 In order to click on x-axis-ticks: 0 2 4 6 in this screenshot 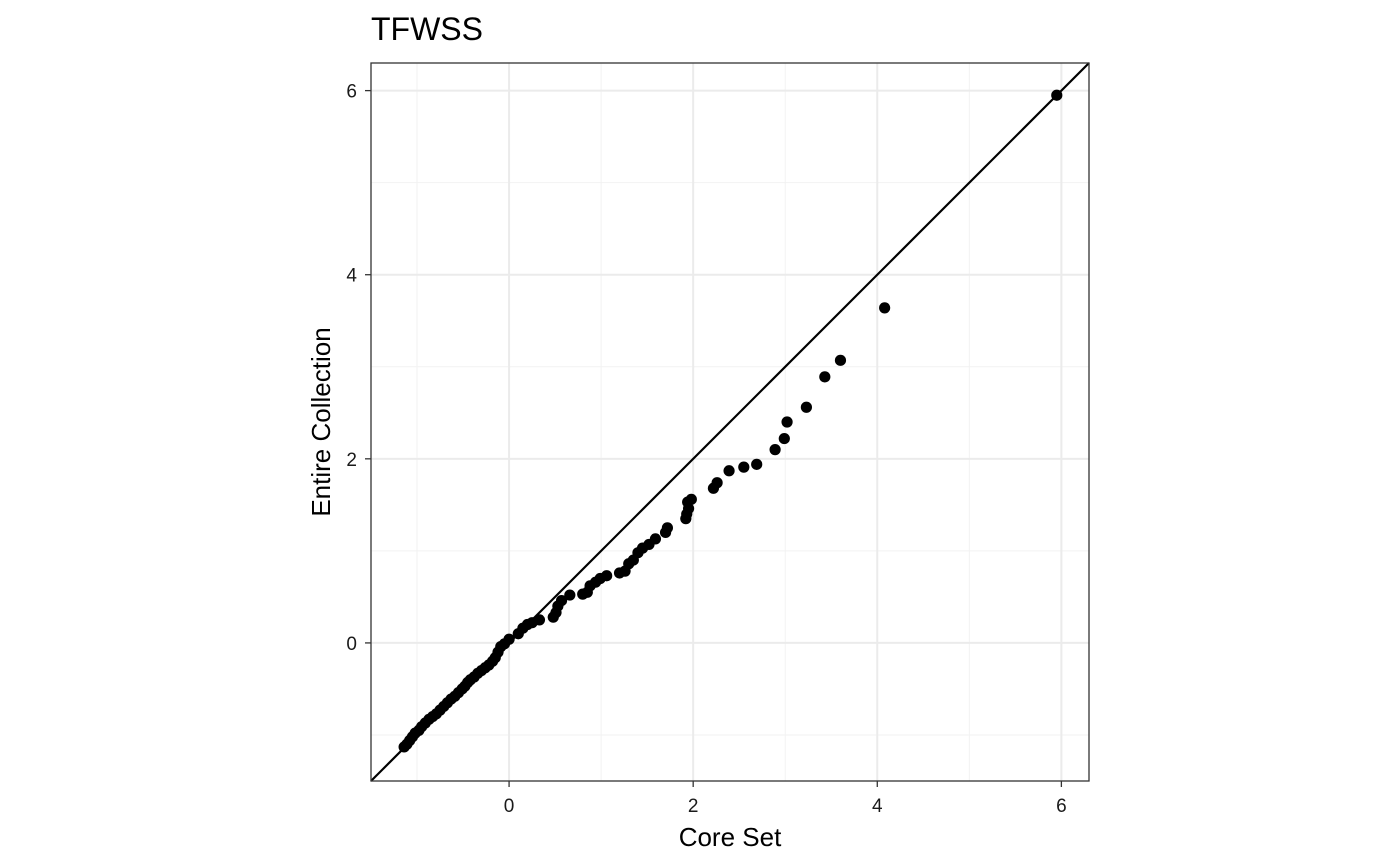, I will do `click(785, 799)`.